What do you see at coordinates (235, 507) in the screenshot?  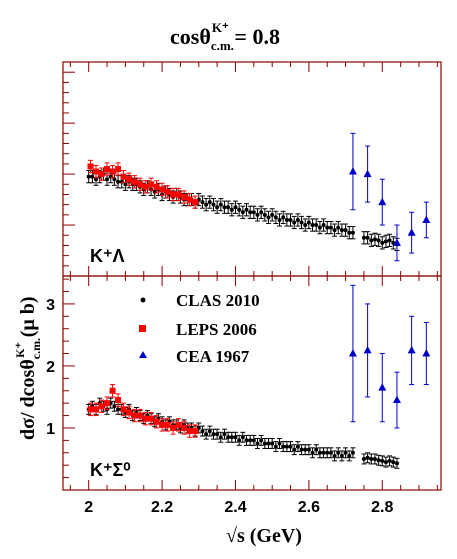 I see `x-tick-label: 2.4` at bounding box center [235, 507].